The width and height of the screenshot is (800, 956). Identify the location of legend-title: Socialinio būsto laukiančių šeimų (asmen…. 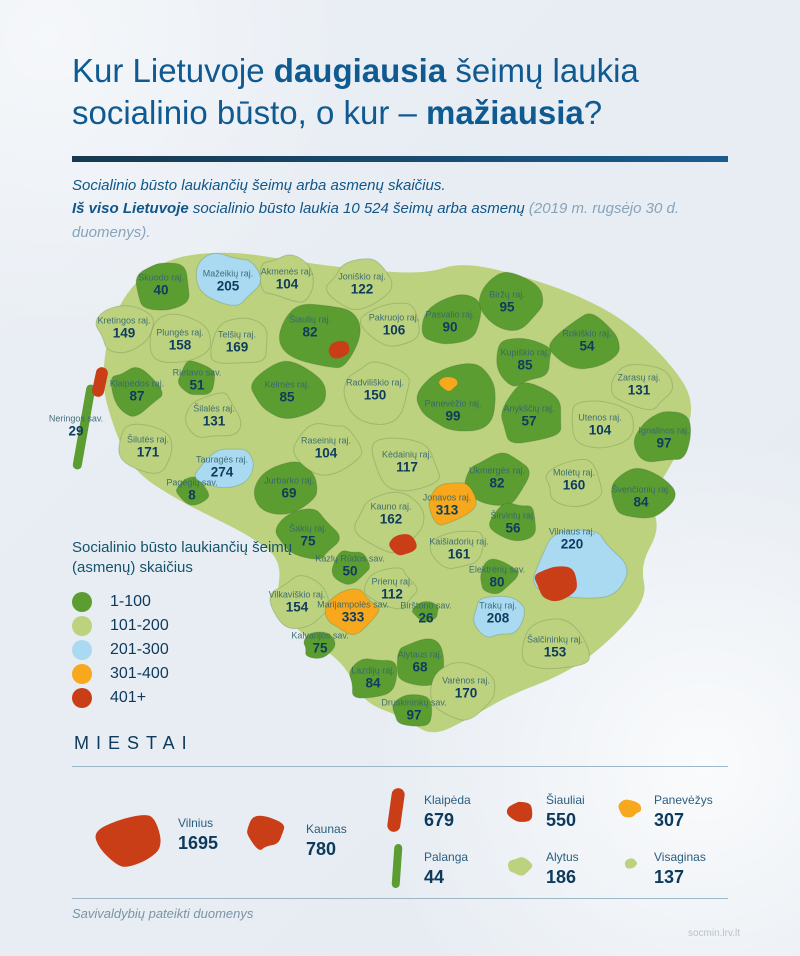
(182, 558).